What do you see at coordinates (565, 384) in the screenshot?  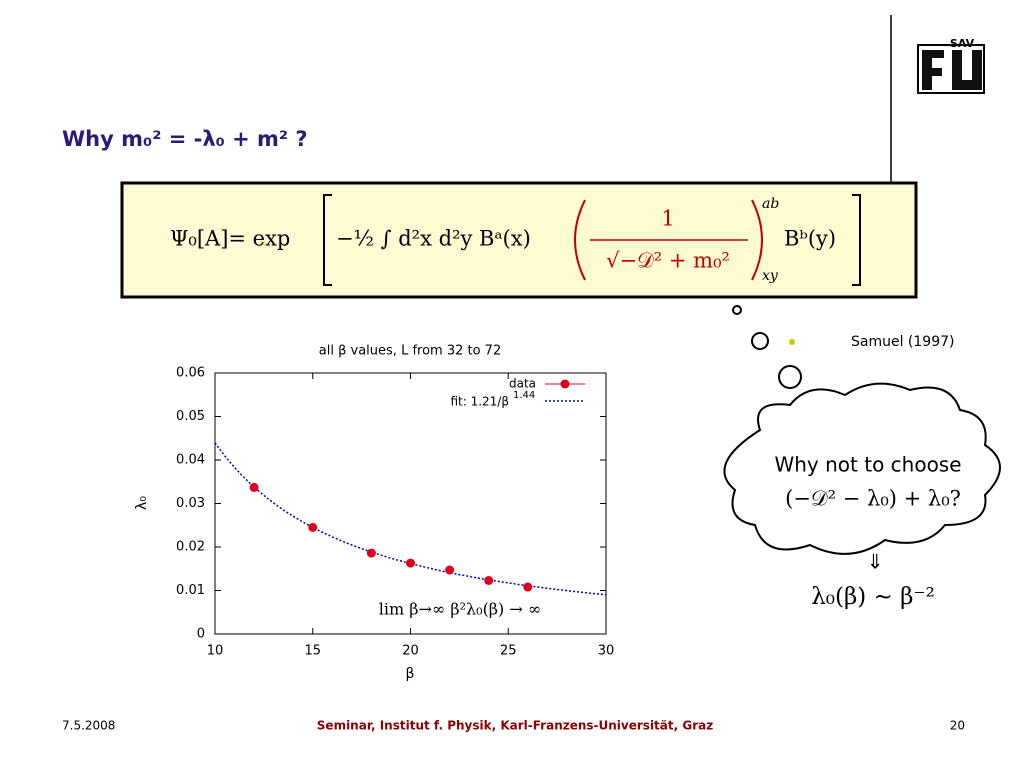 I see `legend-swatch` at bounding box center [565, 384].